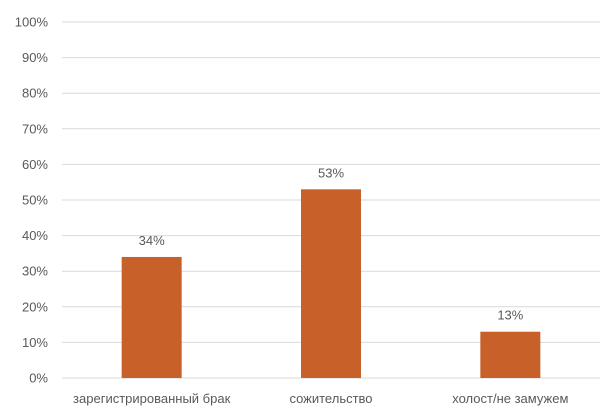 Image resolution: width=603 pixels, height=415 pixels. I want to click on y-tick-label: 40%, so click(35, 235).